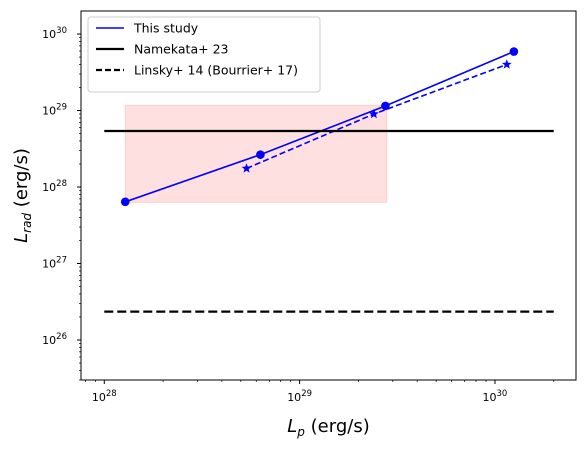 The image size is (586, 450). What do you see at coordinates (328, 427) in the screenshot?
I see `x-axis-label: Lp (erg/s)` at bounding box center [328, 427].